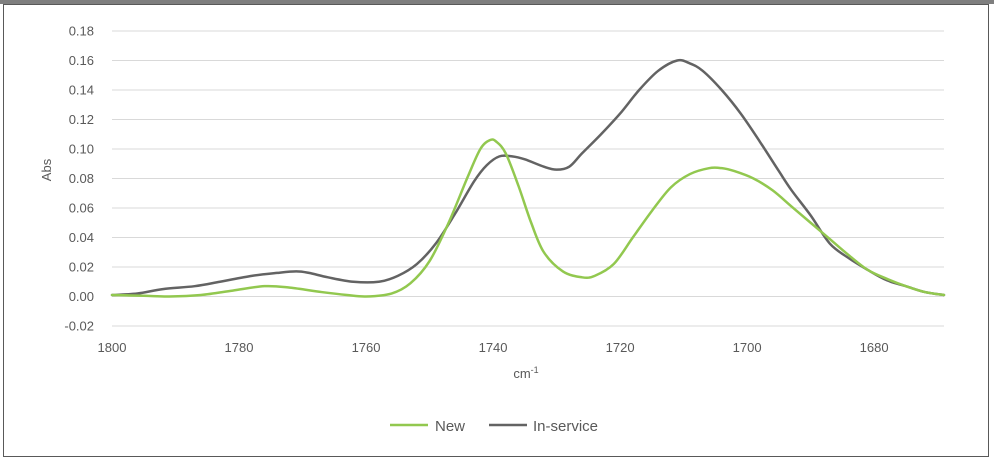  What do you see at coordinates (81, 237) in the screenshot?
I see `y-tick-label: 0.04` at bounding box center [81, 237].